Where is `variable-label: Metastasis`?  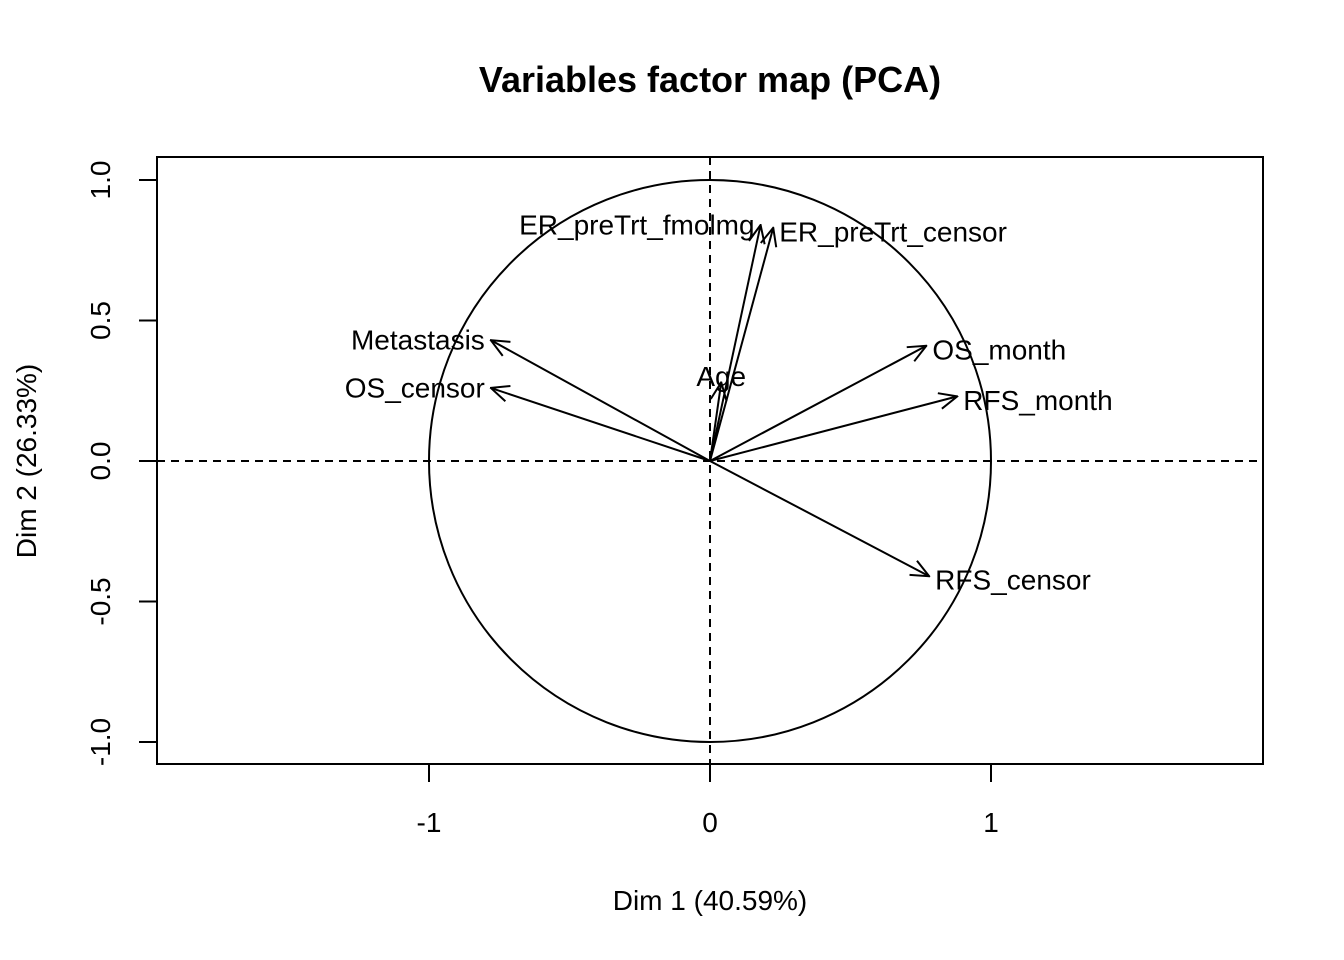 variable-label: Metastasis is located at coordinates (418, 340).